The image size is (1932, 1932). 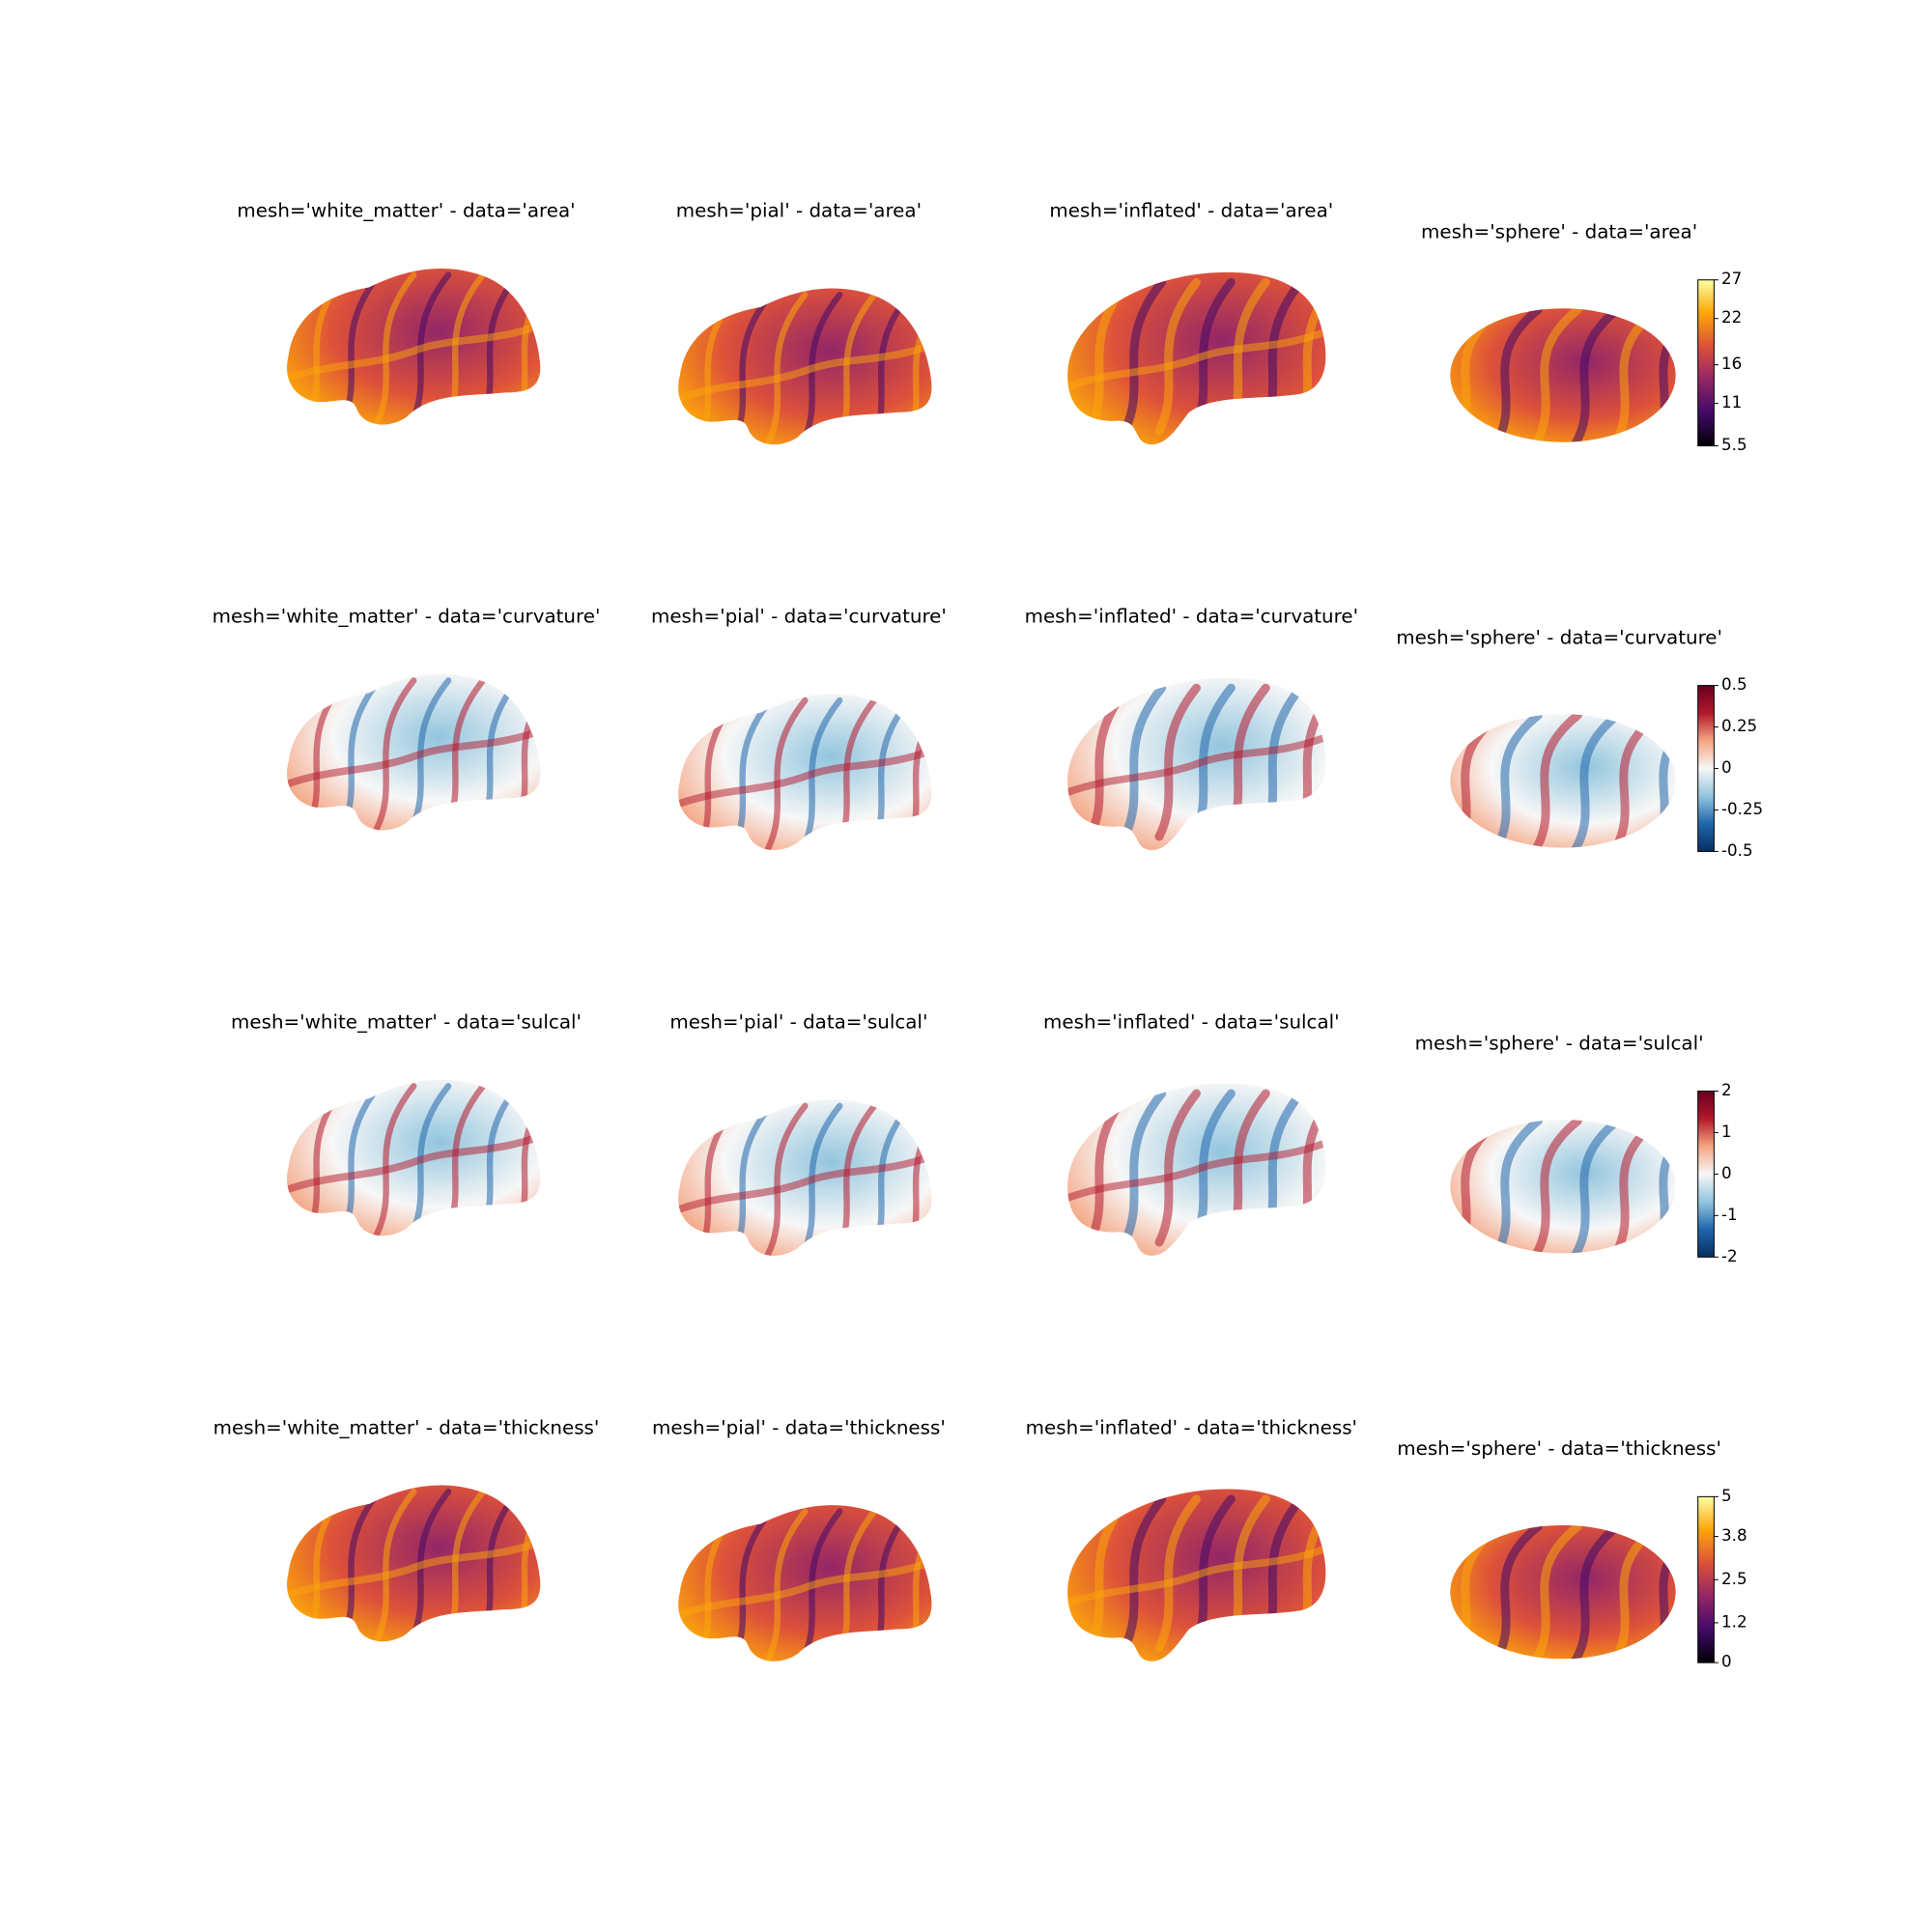 I want to click on colorbar-tick-label: 11, so click(x=1731, y=402).